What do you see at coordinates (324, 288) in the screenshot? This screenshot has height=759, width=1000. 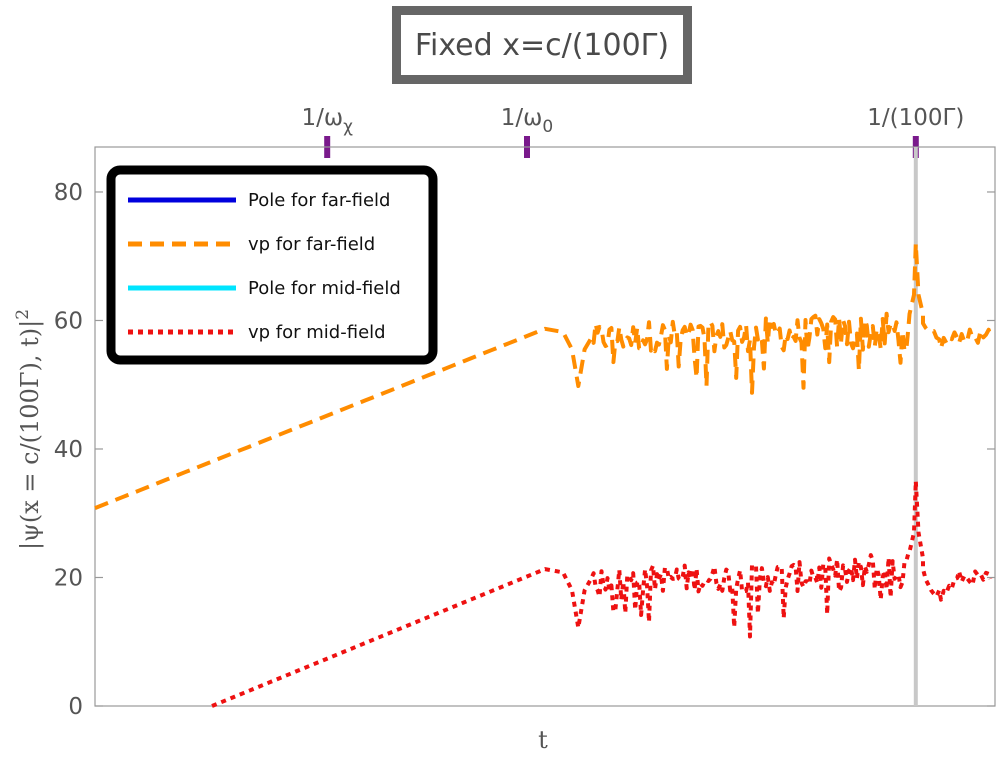 I see `legend-label-2: Pole for mid-field` at bounding box center [324, 288].